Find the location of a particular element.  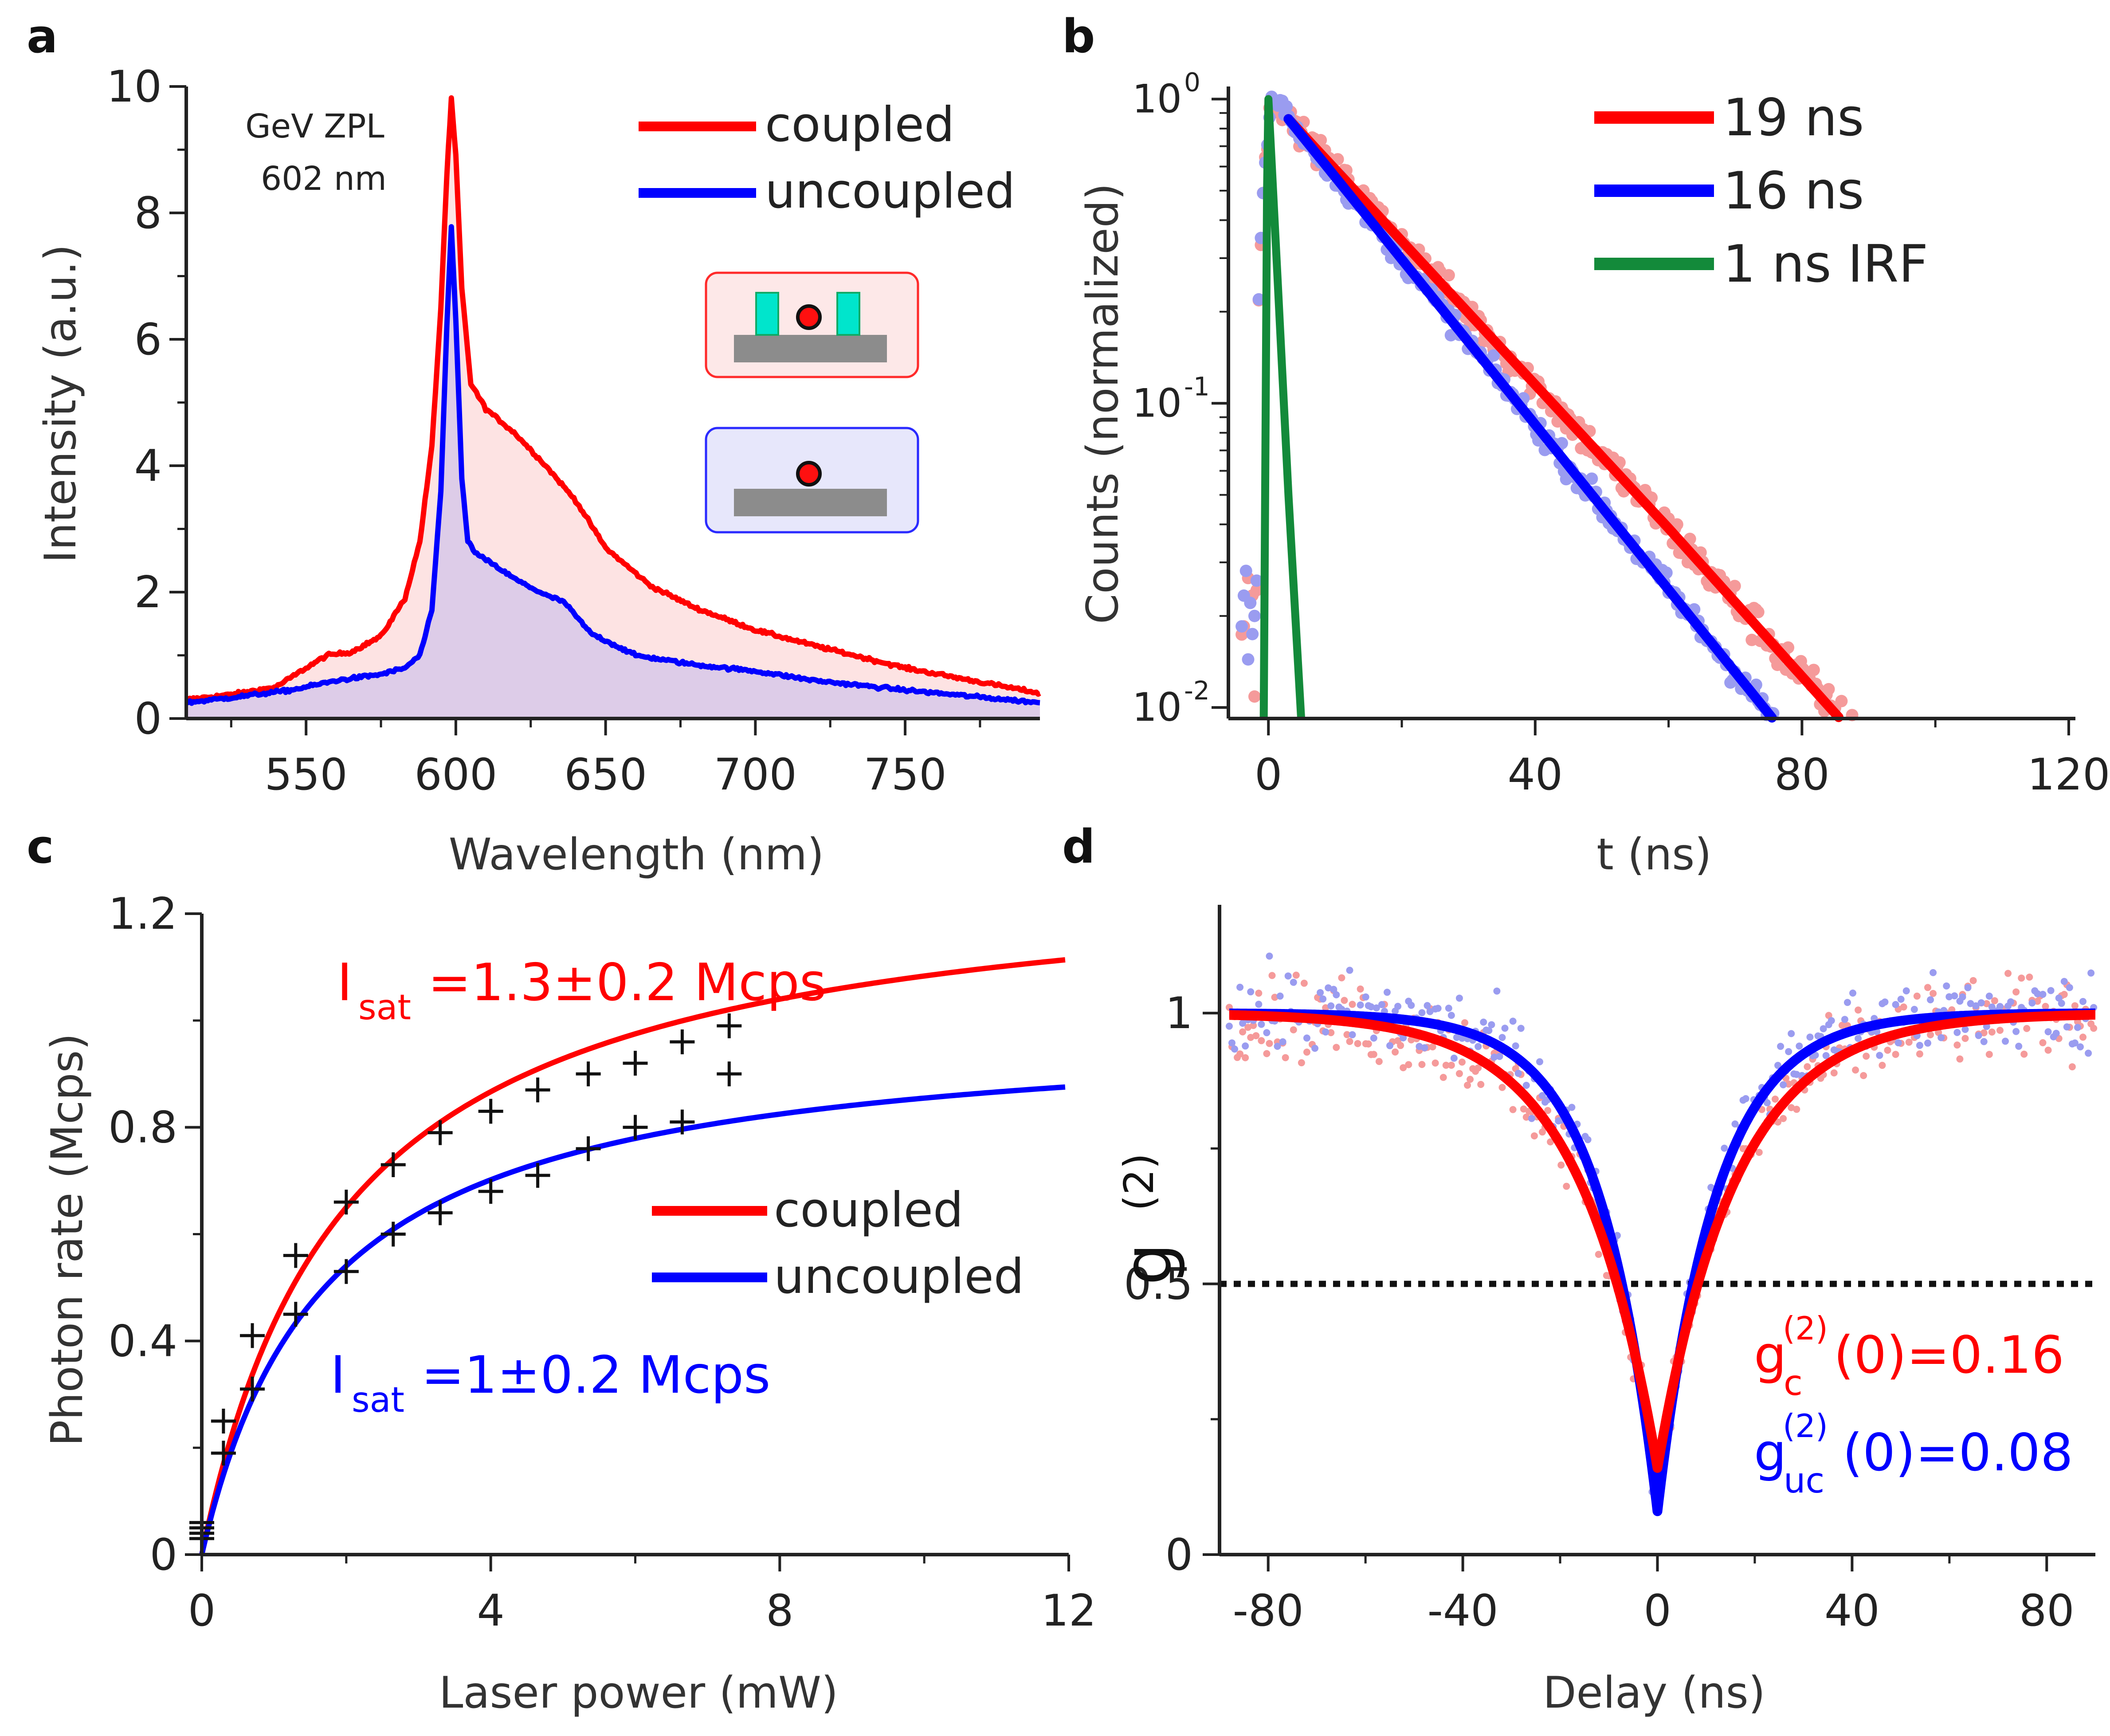

ytick-label-c: 0 is located at coordinates (163, 1555).